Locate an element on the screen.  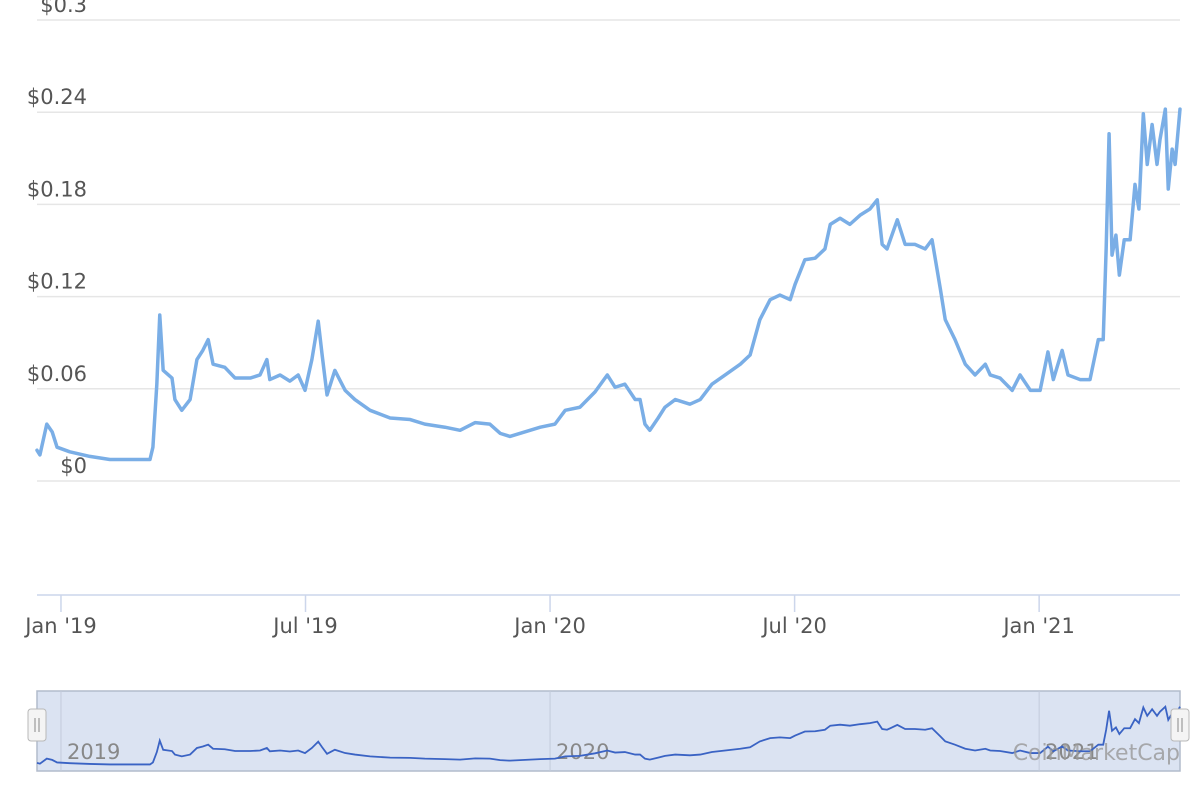
navigator-line is located at coordinates (608, 735).